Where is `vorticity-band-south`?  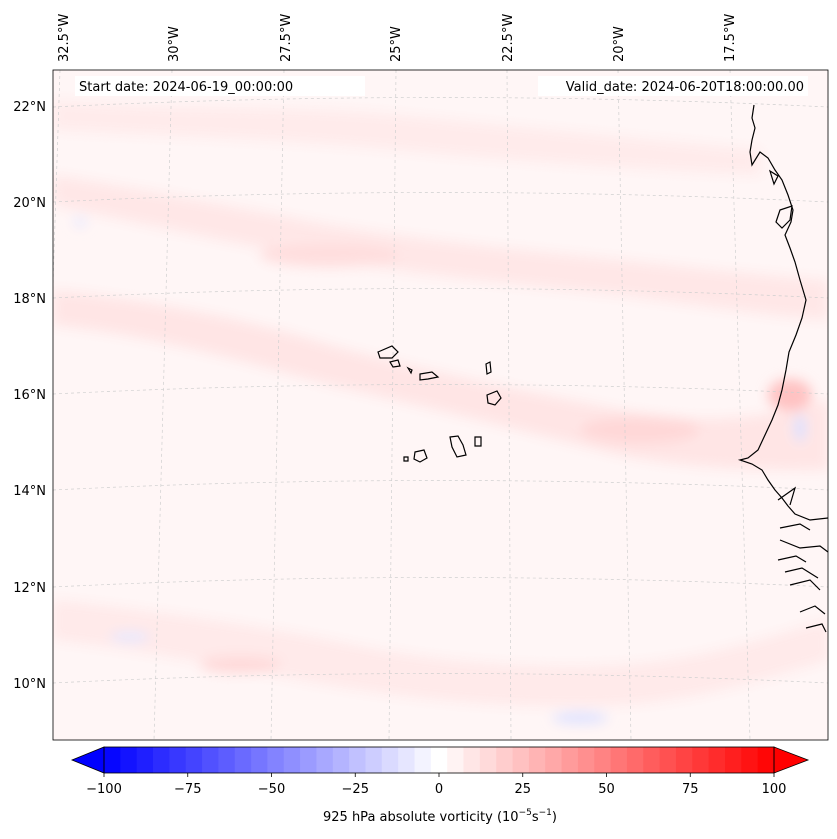
vorticity-band-south is located at coordinates (440, 653).